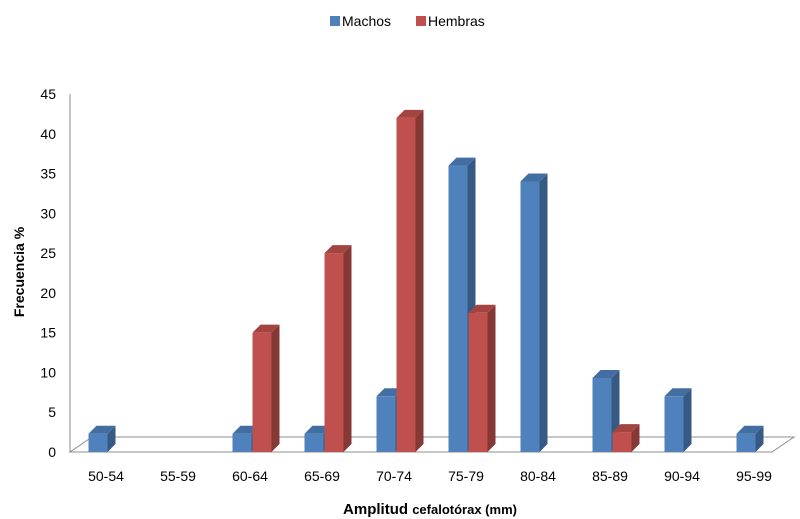 This screenshot has height=519, width=800. Describe the element at coordinates (178, 476) in the screenshot. I see `x-tick-55-59: 55-59` at that location.